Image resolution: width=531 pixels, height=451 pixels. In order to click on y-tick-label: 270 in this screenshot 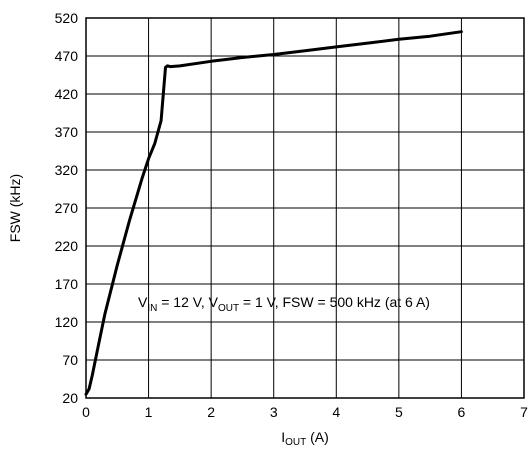, I will do `click(67, 208)`.